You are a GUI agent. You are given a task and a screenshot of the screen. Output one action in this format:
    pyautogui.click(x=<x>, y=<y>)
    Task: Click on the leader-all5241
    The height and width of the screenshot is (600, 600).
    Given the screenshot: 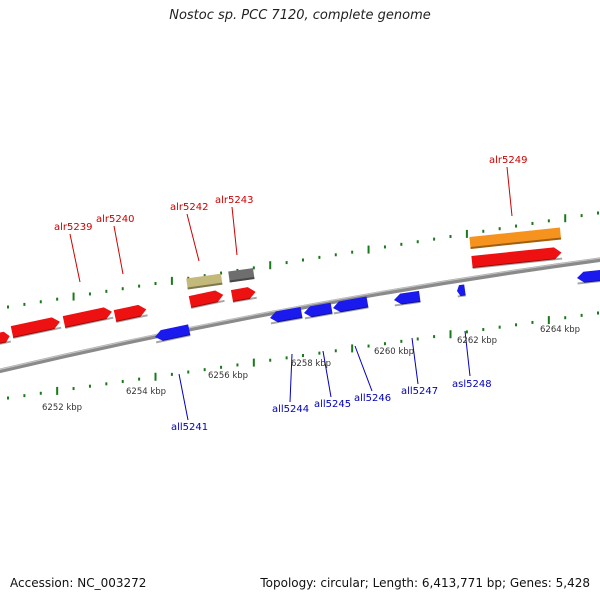 What is the action you would take?
    pyautogui.click(x=183, y=397)
    